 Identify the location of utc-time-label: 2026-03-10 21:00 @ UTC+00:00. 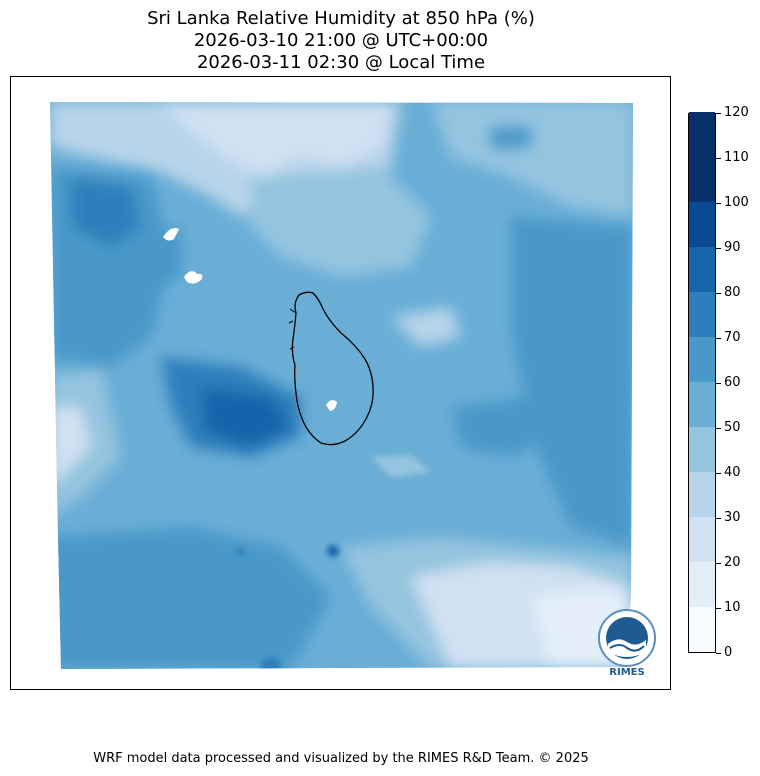
(341, 40).